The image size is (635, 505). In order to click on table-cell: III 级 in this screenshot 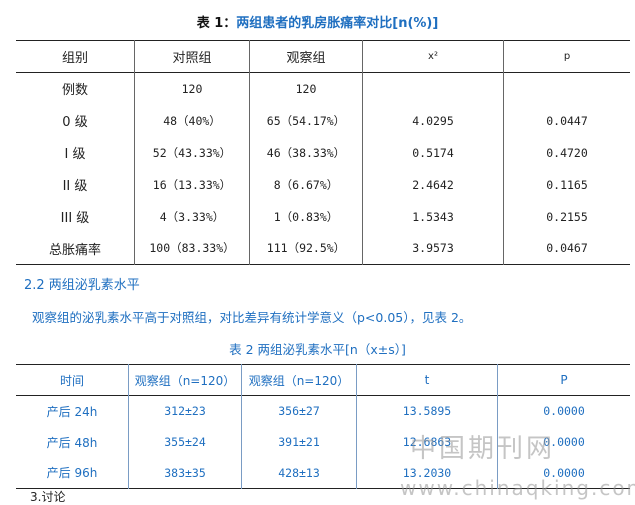, I will do `click(75, 216)`.